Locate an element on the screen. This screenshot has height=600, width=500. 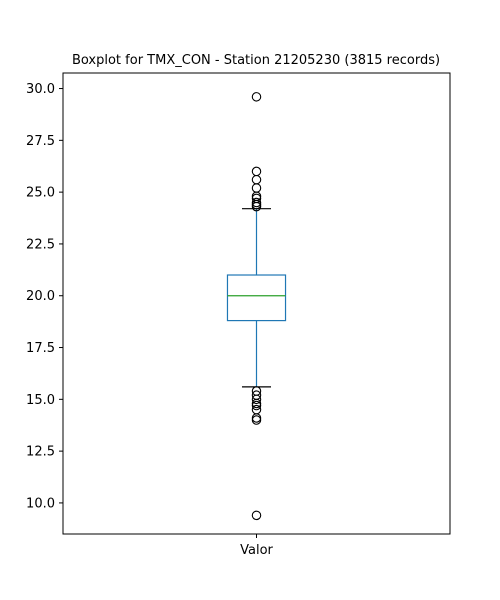
box-group is located at coordinates (256, 306).